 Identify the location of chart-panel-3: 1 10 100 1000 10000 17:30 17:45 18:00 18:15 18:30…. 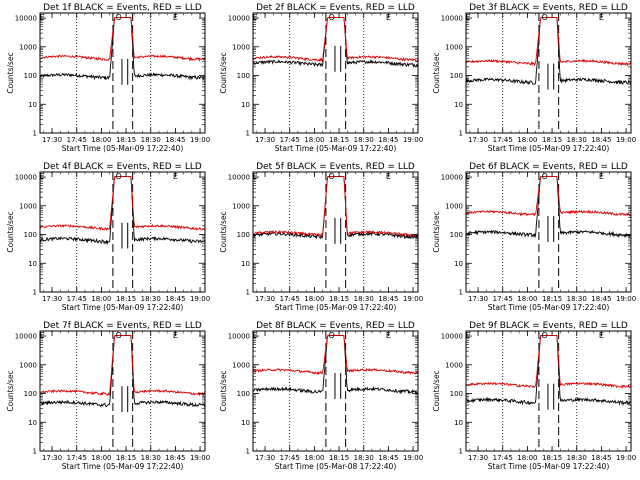
(534, 78).